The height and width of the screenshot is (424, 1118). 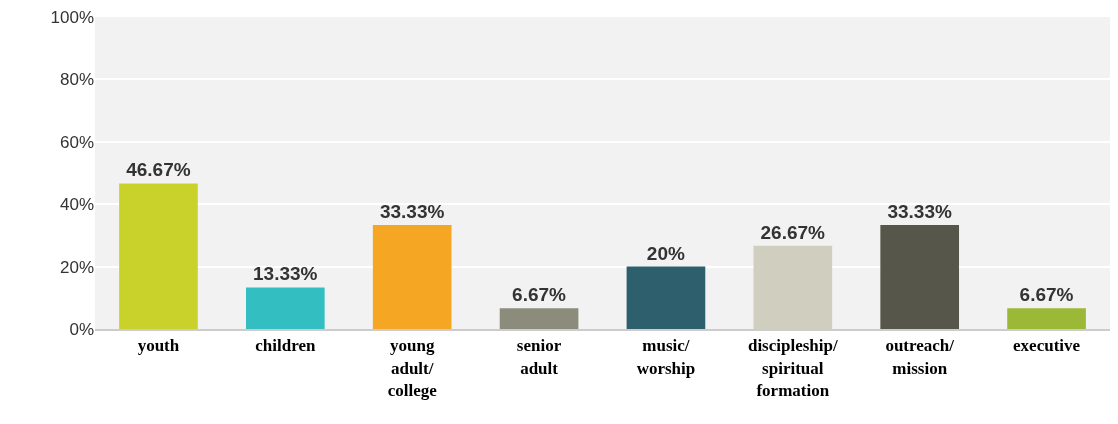 I want to click on data-label: 13.33%, so click(x=285, y=274).